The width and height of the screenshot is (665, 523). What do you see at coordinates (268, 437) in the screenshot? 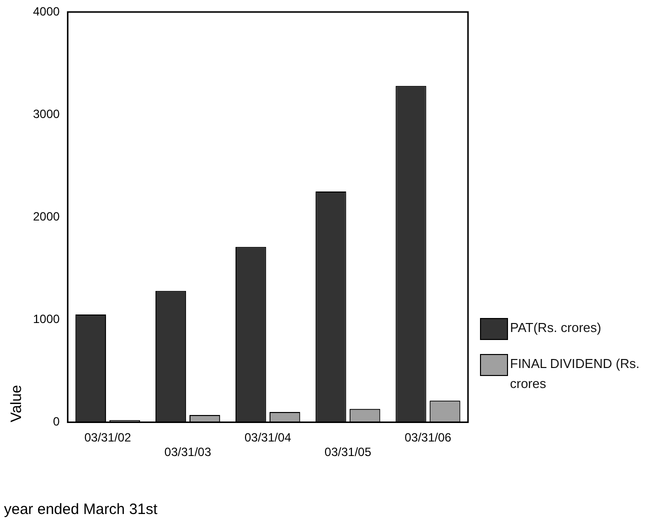
I see `x-tick-label: 03/31/04` at bounding box center [268, 437].